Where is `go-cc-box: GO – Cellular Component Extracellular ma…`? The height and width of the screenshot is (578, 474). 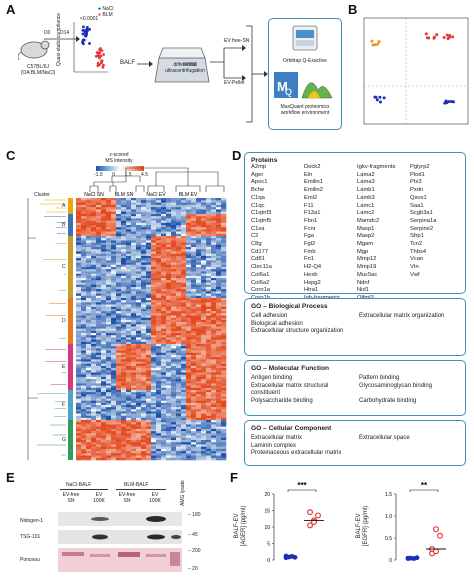 go-cc-box: GO – Cellular Component Extracellular ma… is located at coordinates (355, 443).